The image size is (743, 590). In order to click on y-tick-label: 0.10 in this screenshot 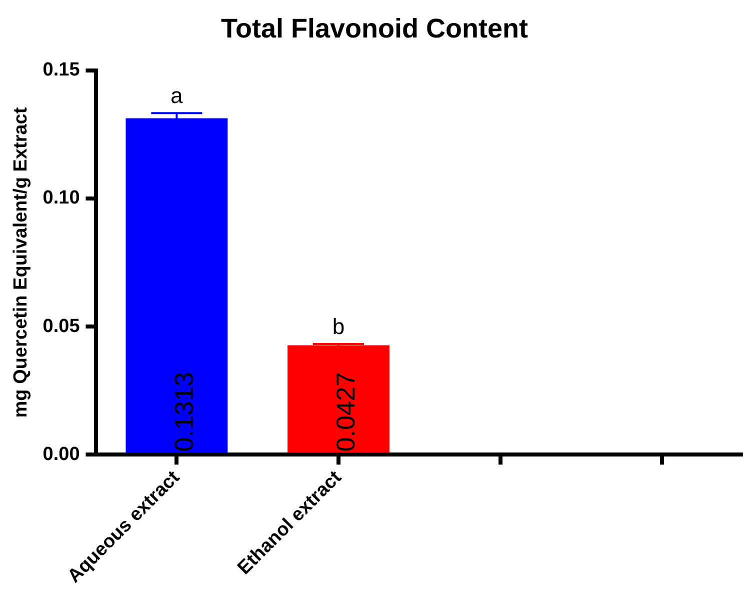, I will do `click(61, 198)`.